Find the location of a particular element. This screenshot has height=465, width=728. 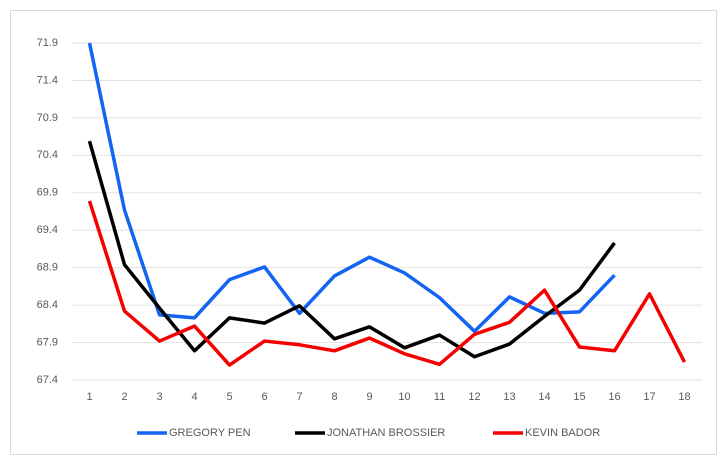

x-tick-label: 12 is located at coordinates (474, 397).